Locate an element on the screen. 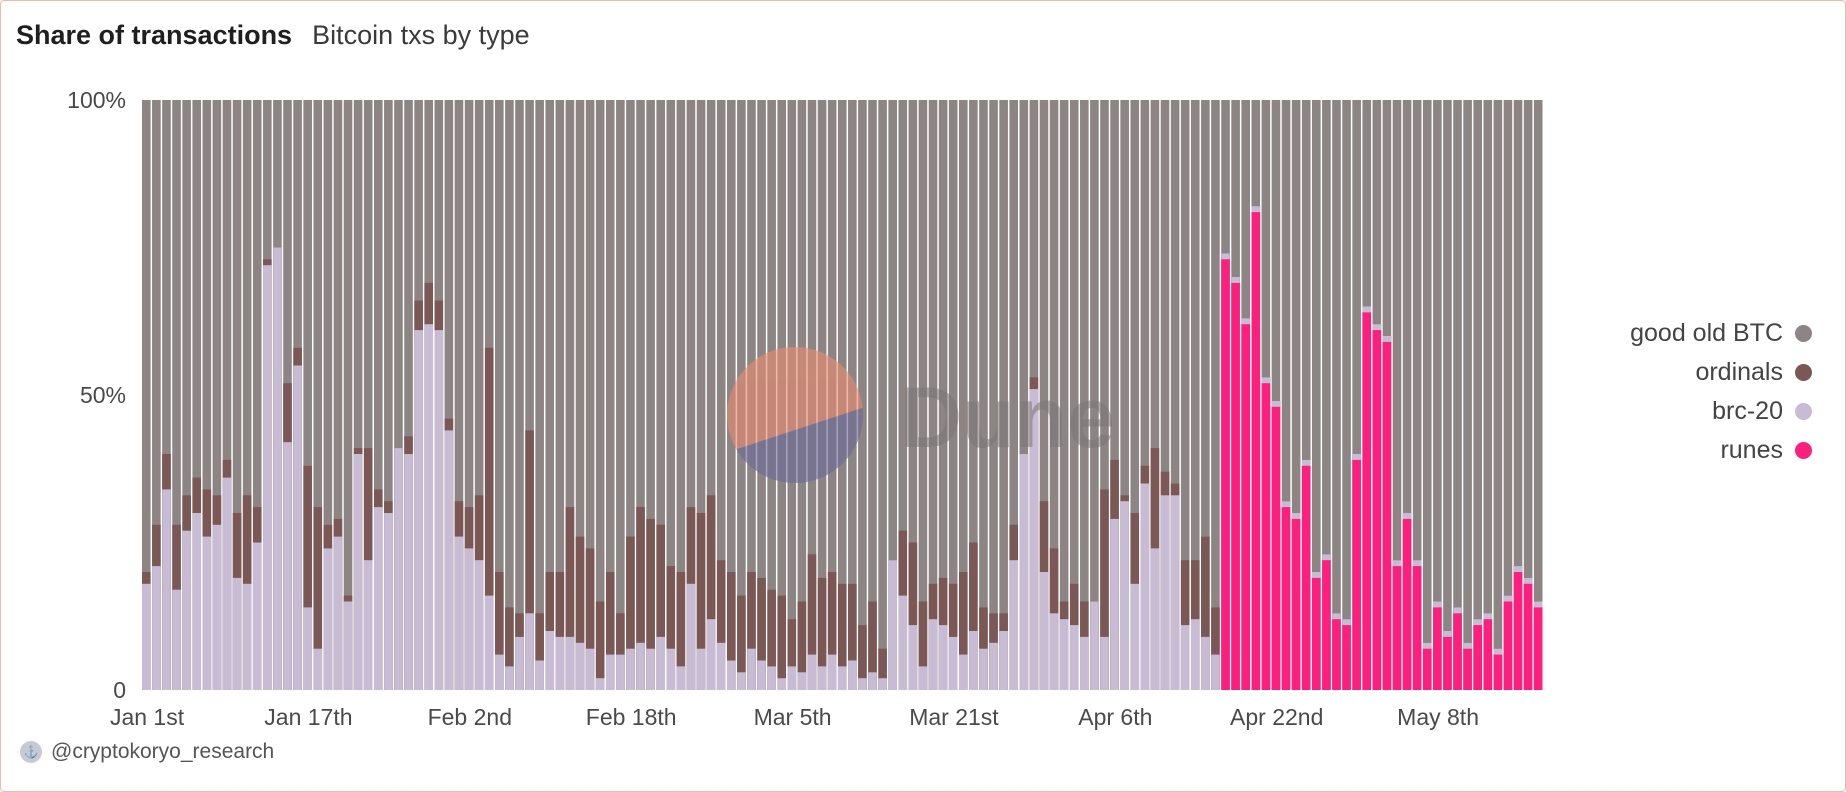 This screenshot has width=1846, height=792. y-tick-label: 0 is located at coordinates (119, 690).